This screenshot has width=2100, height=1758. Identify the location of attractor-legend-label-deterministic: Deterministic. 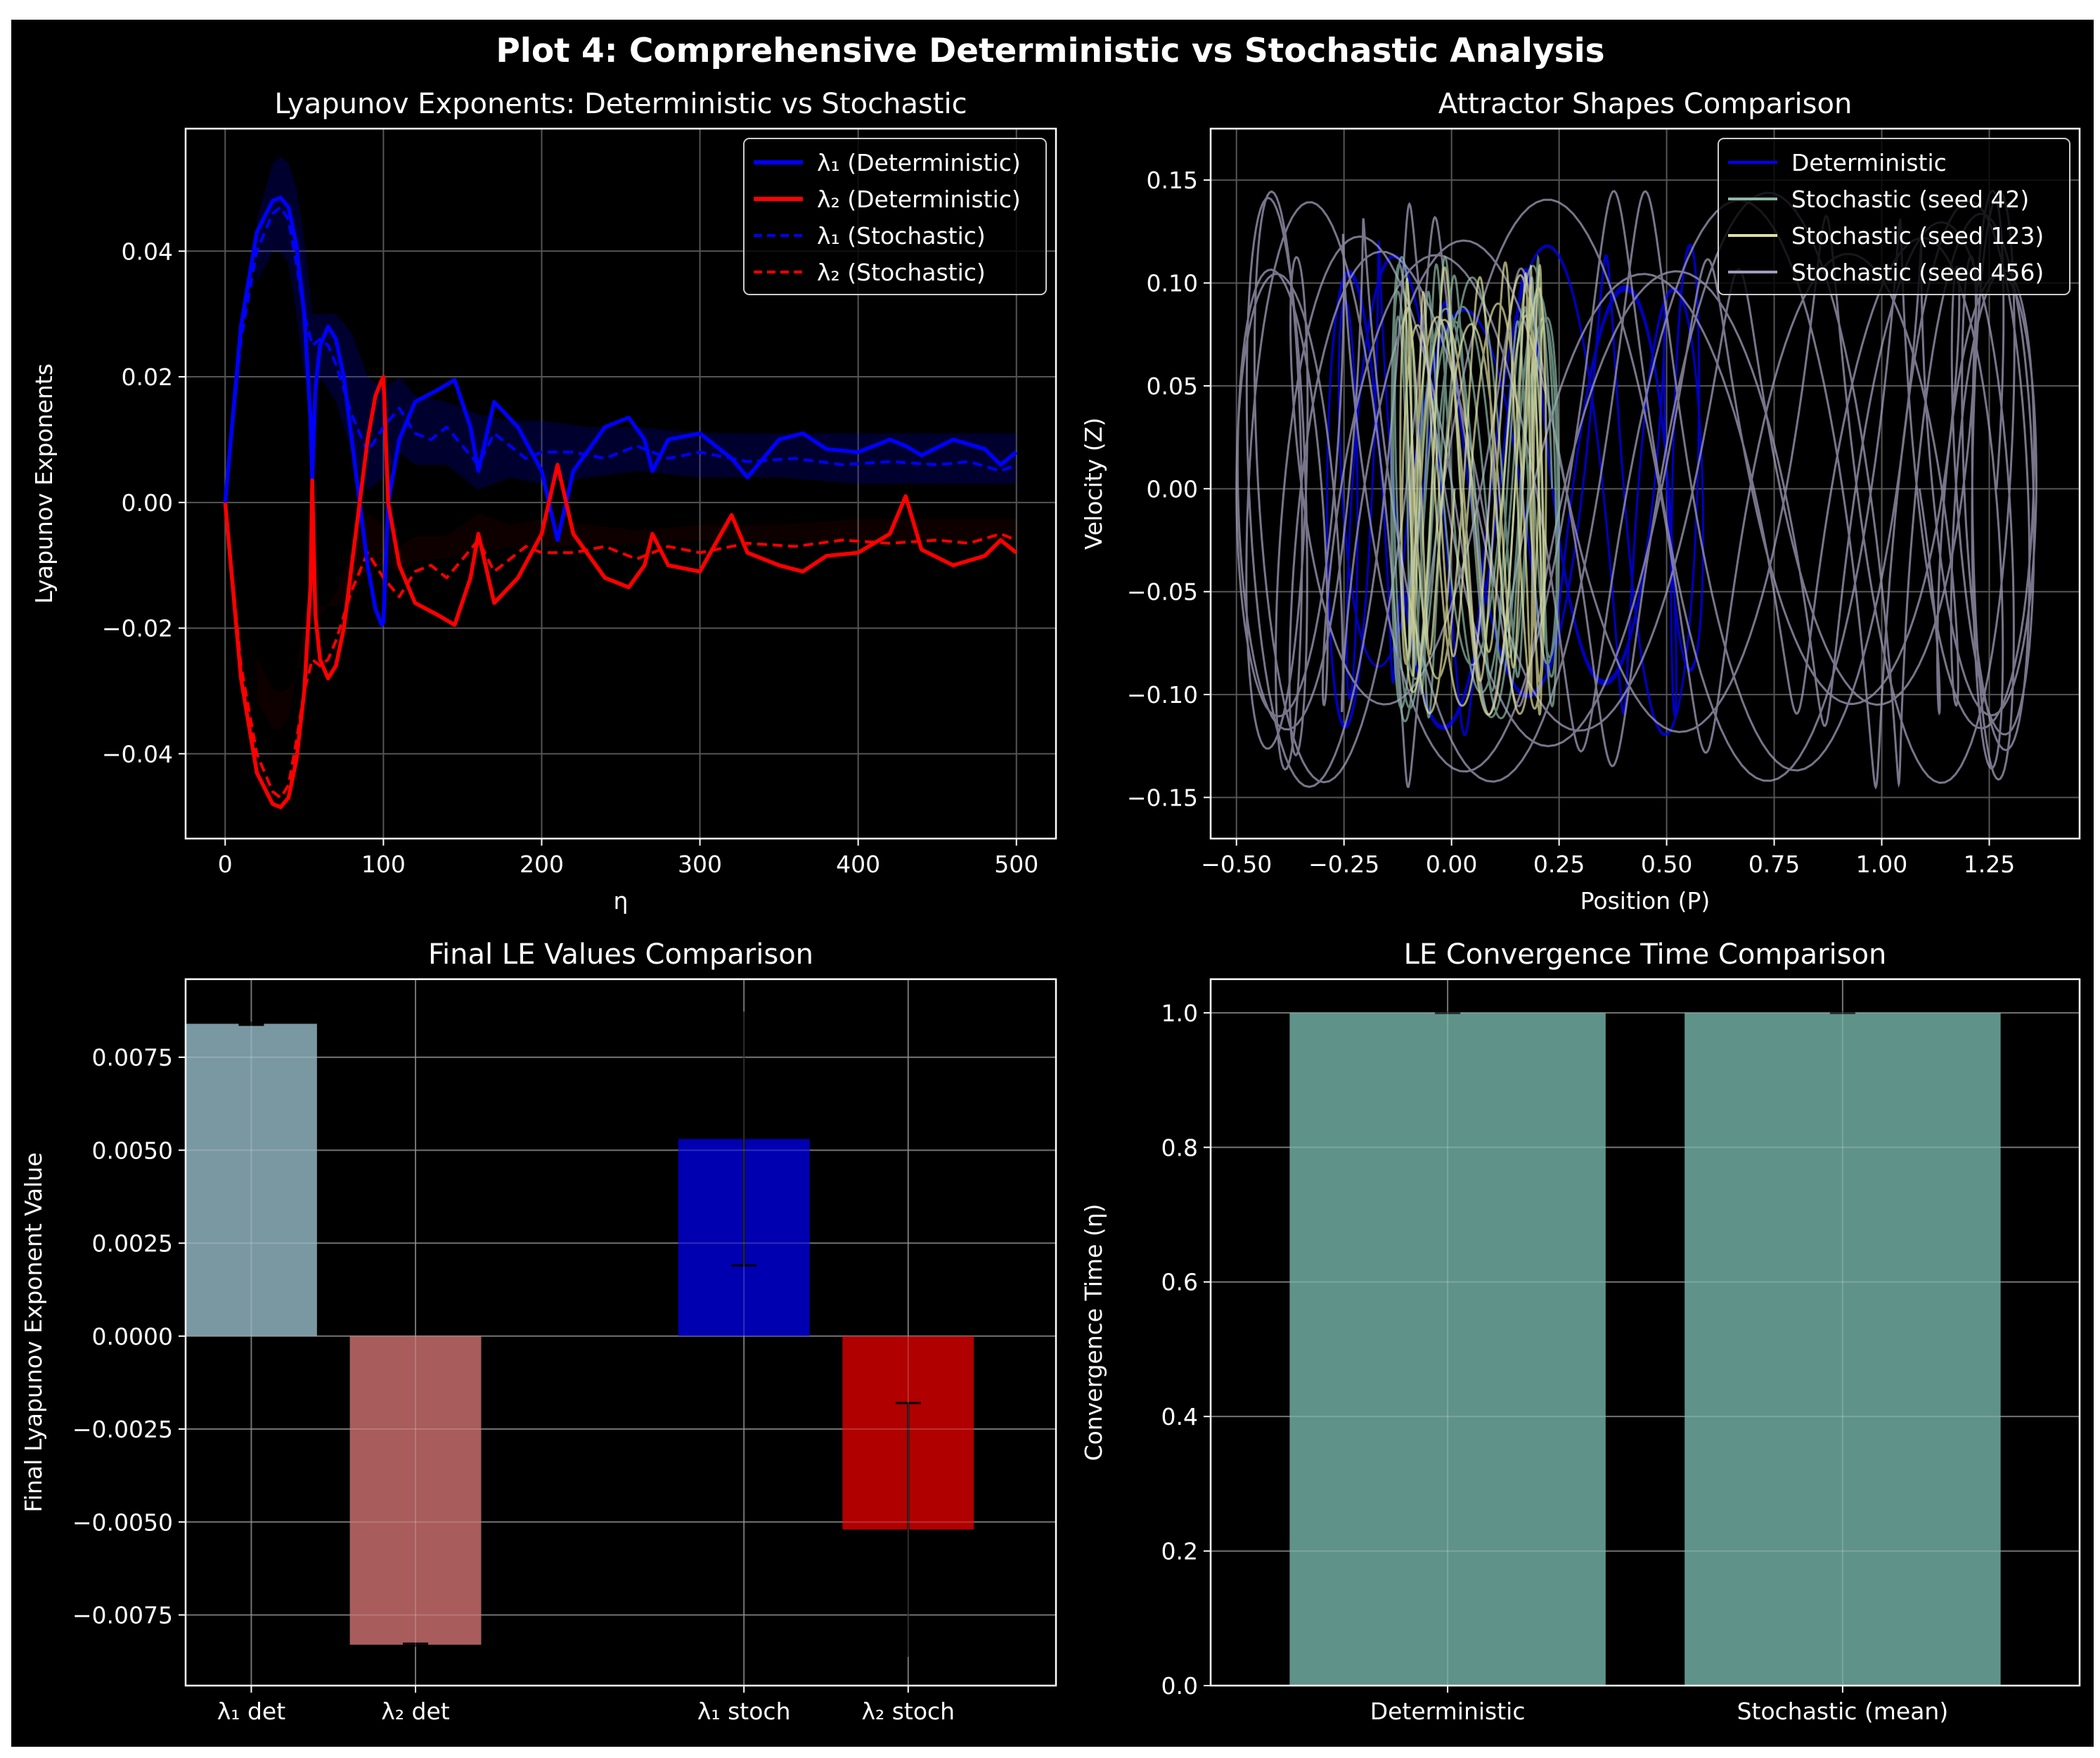
(1869, 162).